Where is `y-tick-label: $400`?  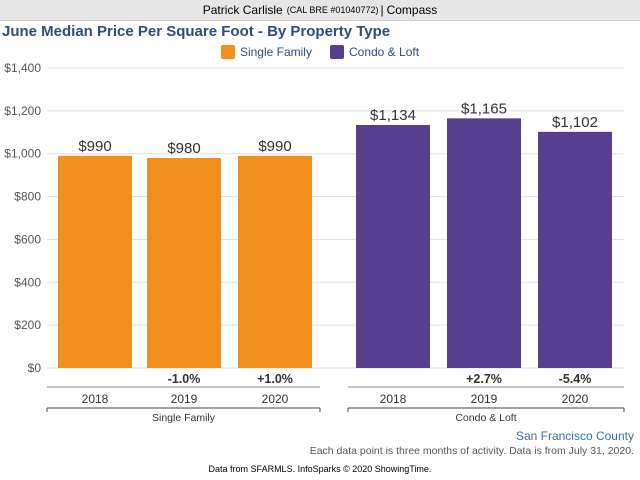
y-tick-label: $400 is located at coordinates (27, 282).